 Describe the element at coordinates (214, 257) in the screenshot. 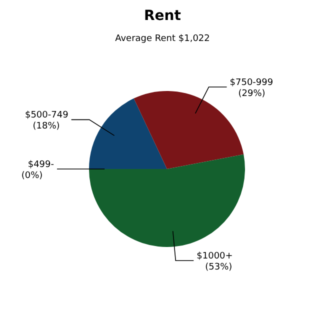

I see `slice-label: $1000+` at that location.